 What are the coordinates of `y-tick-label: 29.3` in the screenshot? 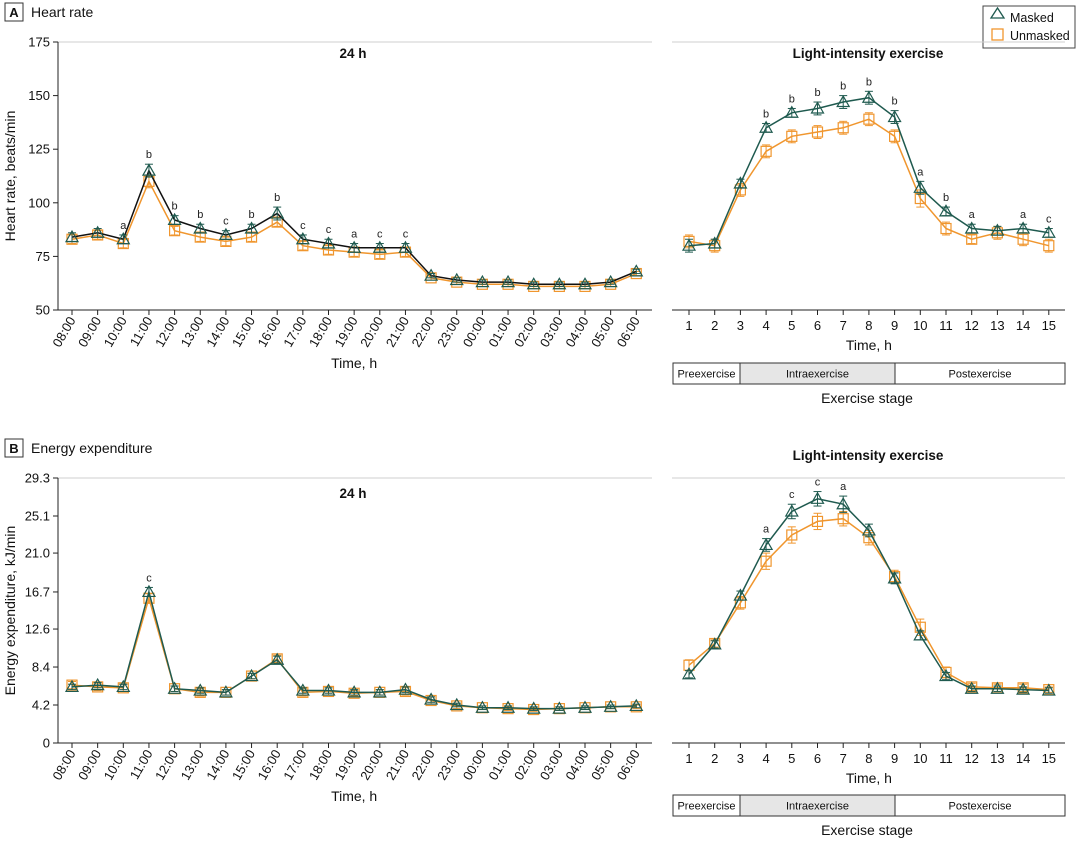 It's located at (37, 478).